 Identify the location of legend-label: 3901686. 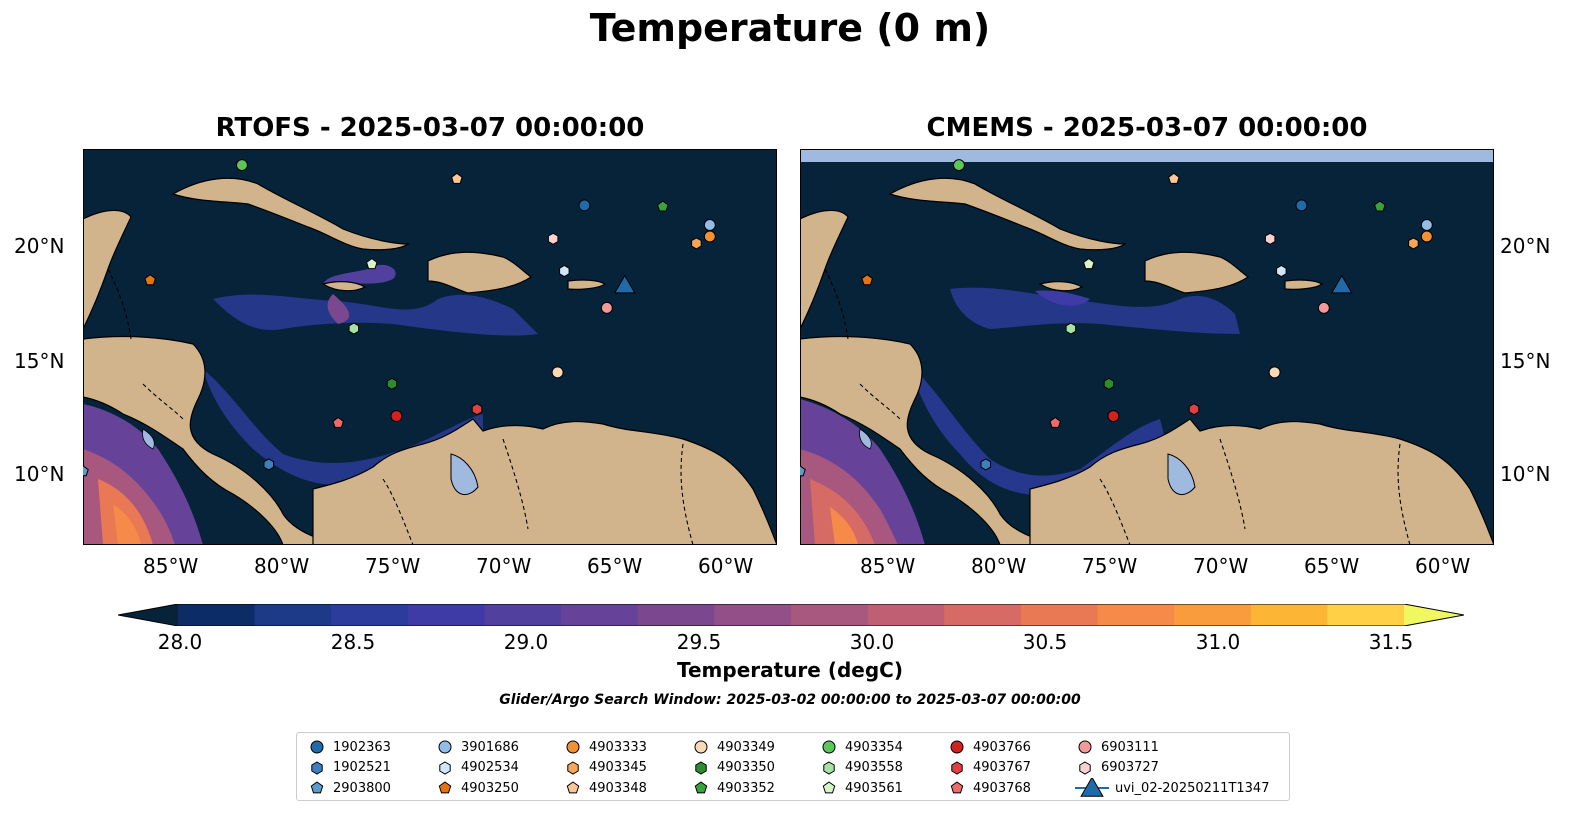
(490, 747).